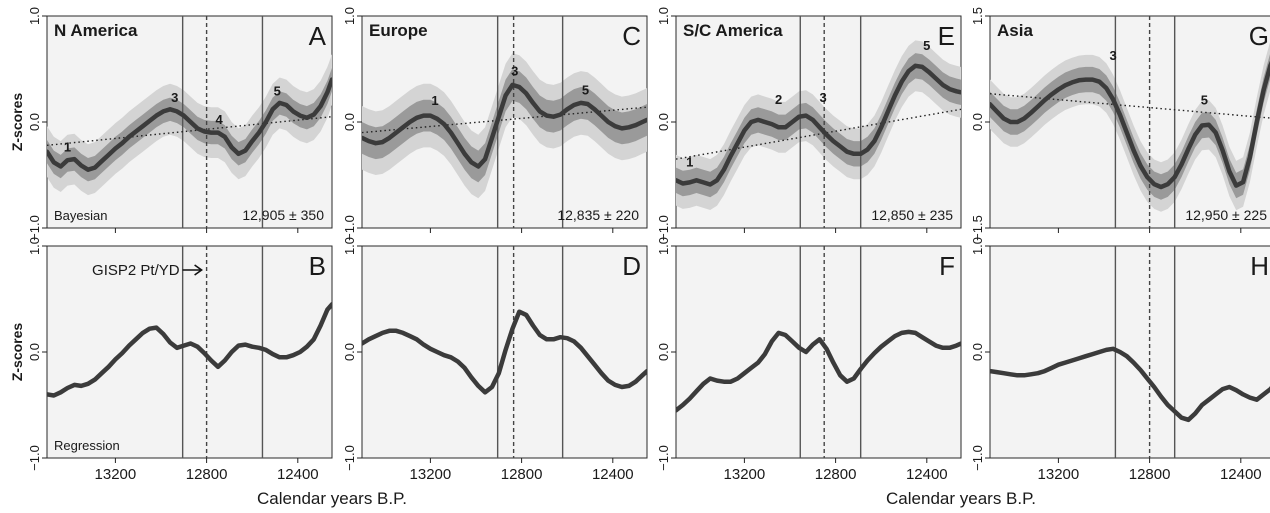 The image size is (1270, 513). What do you see at coordinates (1226, 215) in the screenshot?
I see `age-label: 12,950 ± 225` at bounding box center [1226, 215].